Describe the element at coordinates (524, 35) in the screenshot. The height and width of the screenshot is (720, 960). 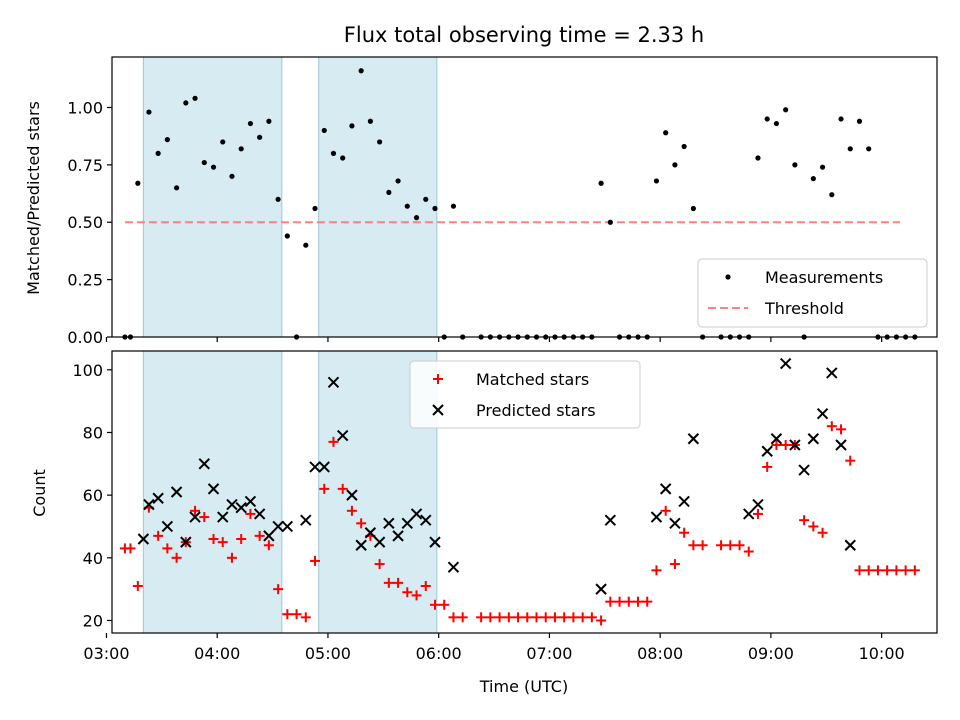
I see `chart-title: Flux total observing time = 2.33 h` at that location.